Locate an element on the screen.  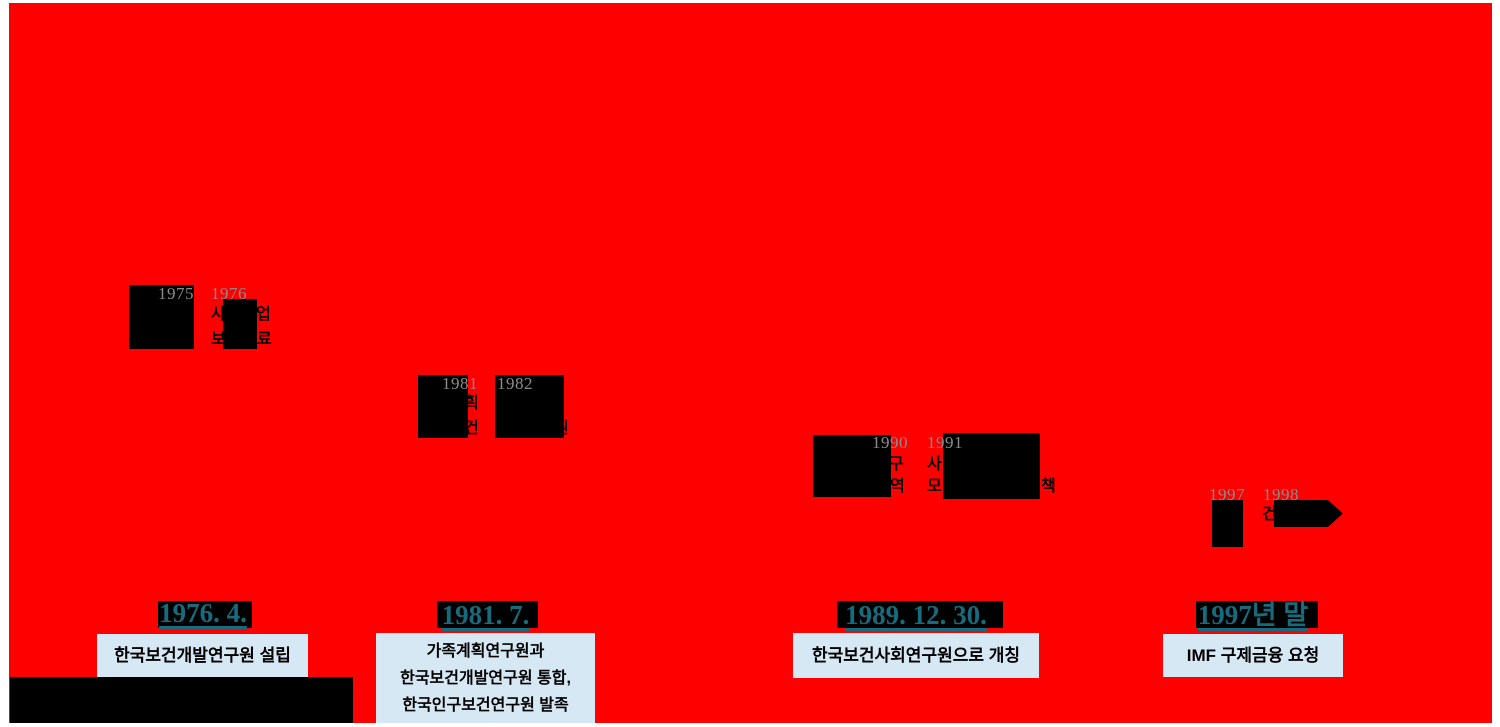
milestone-date: 1976. 4. is located at coordinates (203, 613).